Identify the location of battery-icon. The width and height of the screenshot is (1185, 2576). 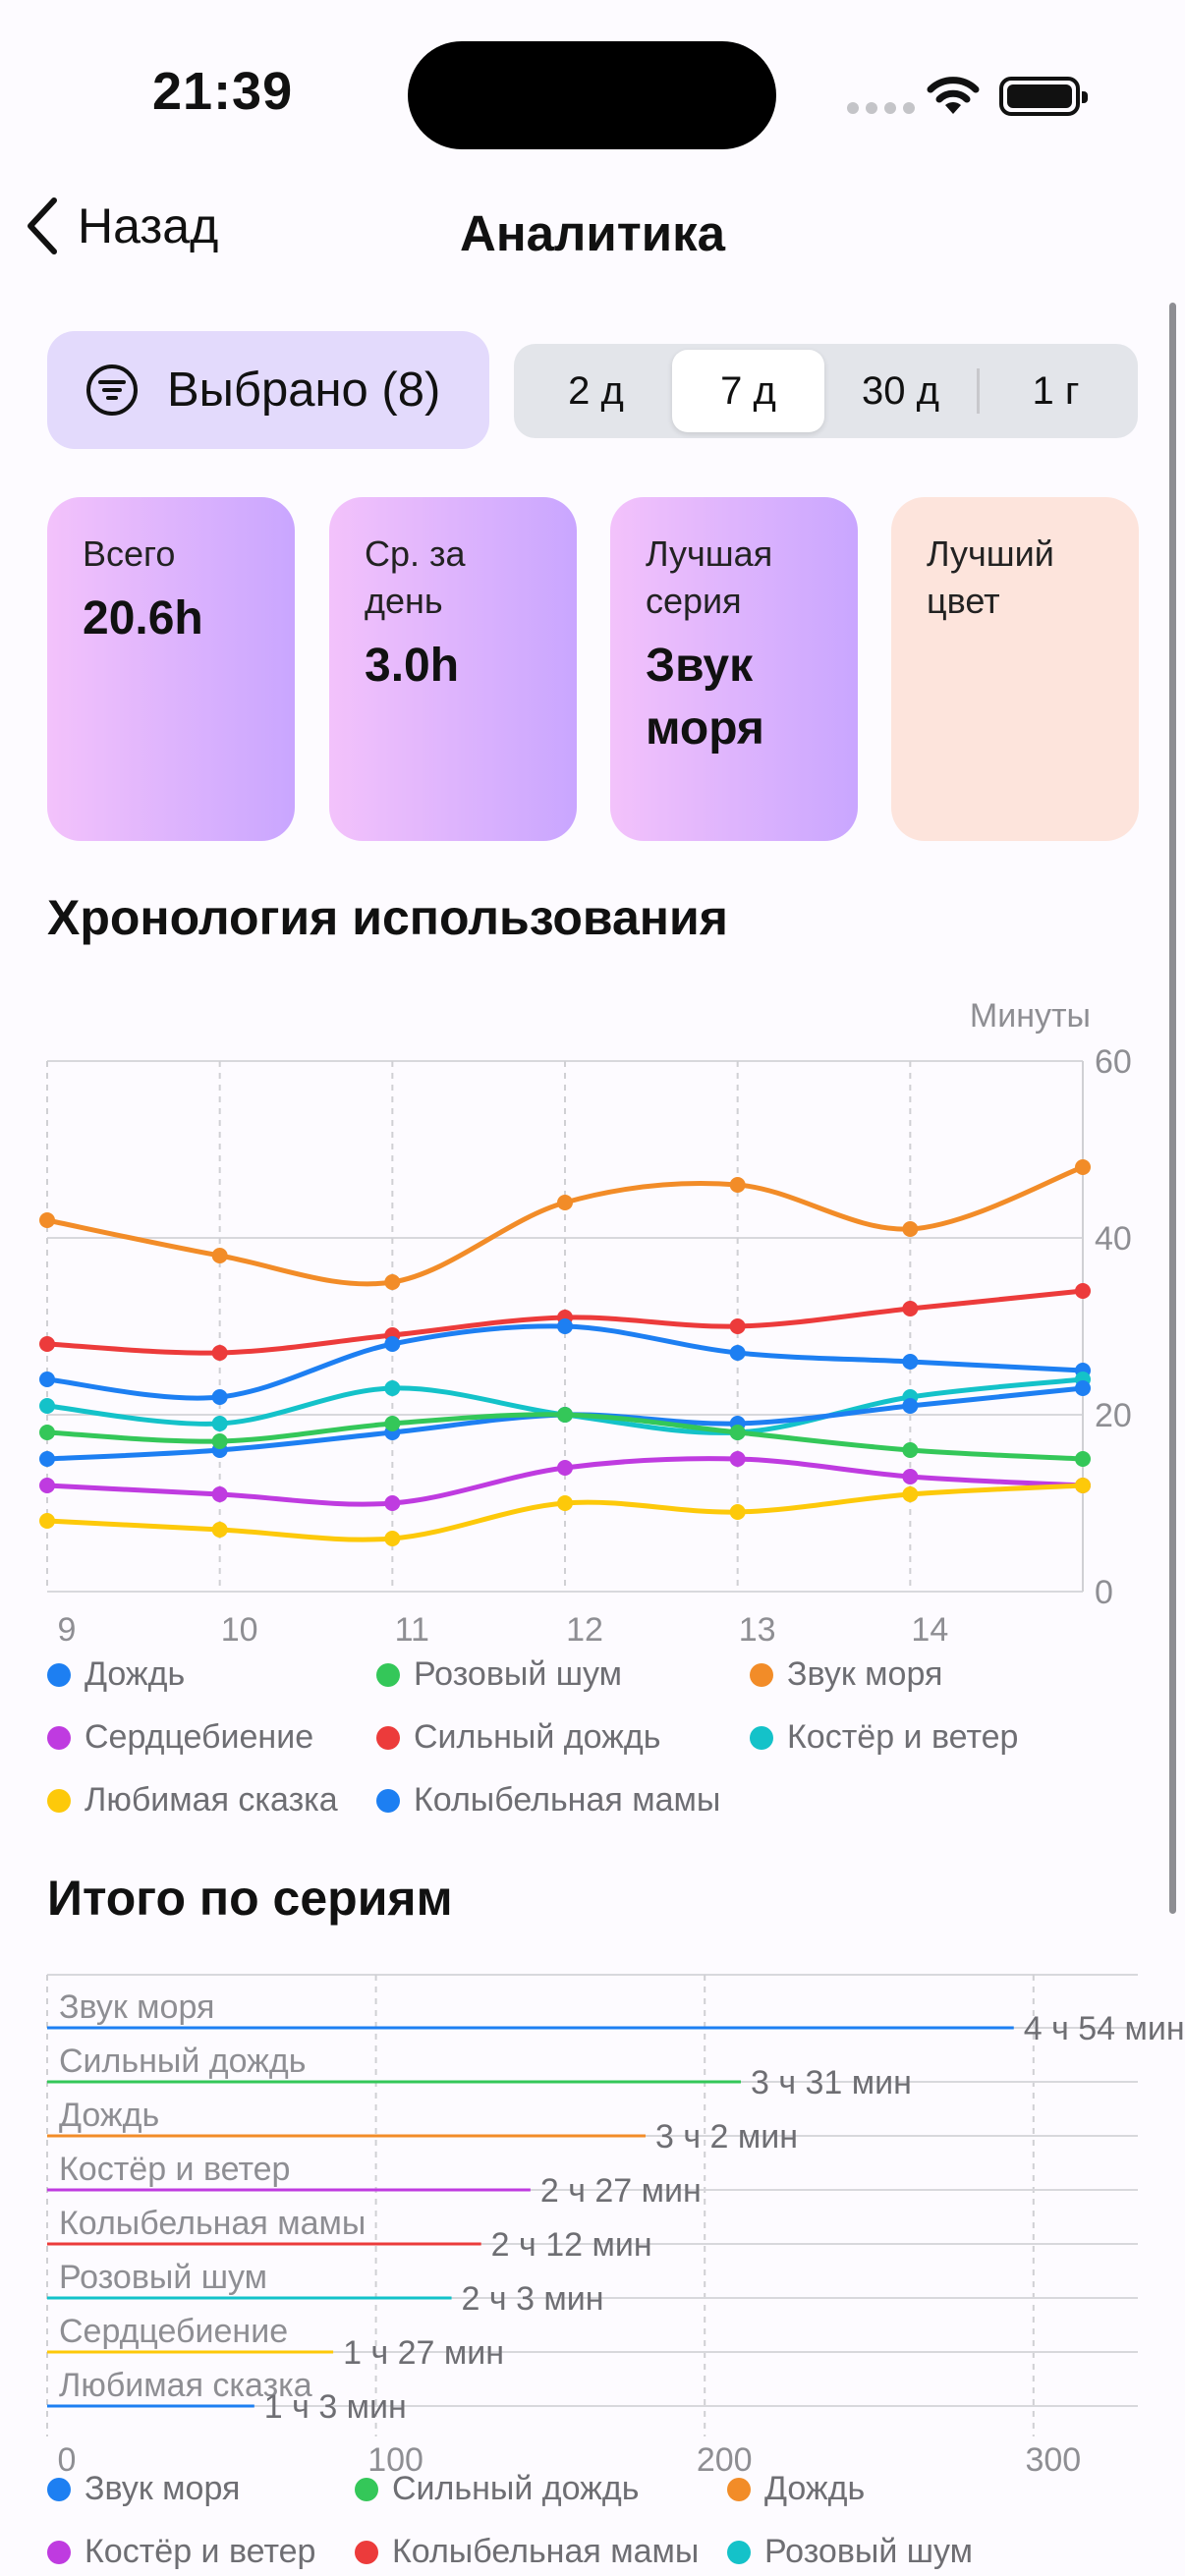
(1044, 96).